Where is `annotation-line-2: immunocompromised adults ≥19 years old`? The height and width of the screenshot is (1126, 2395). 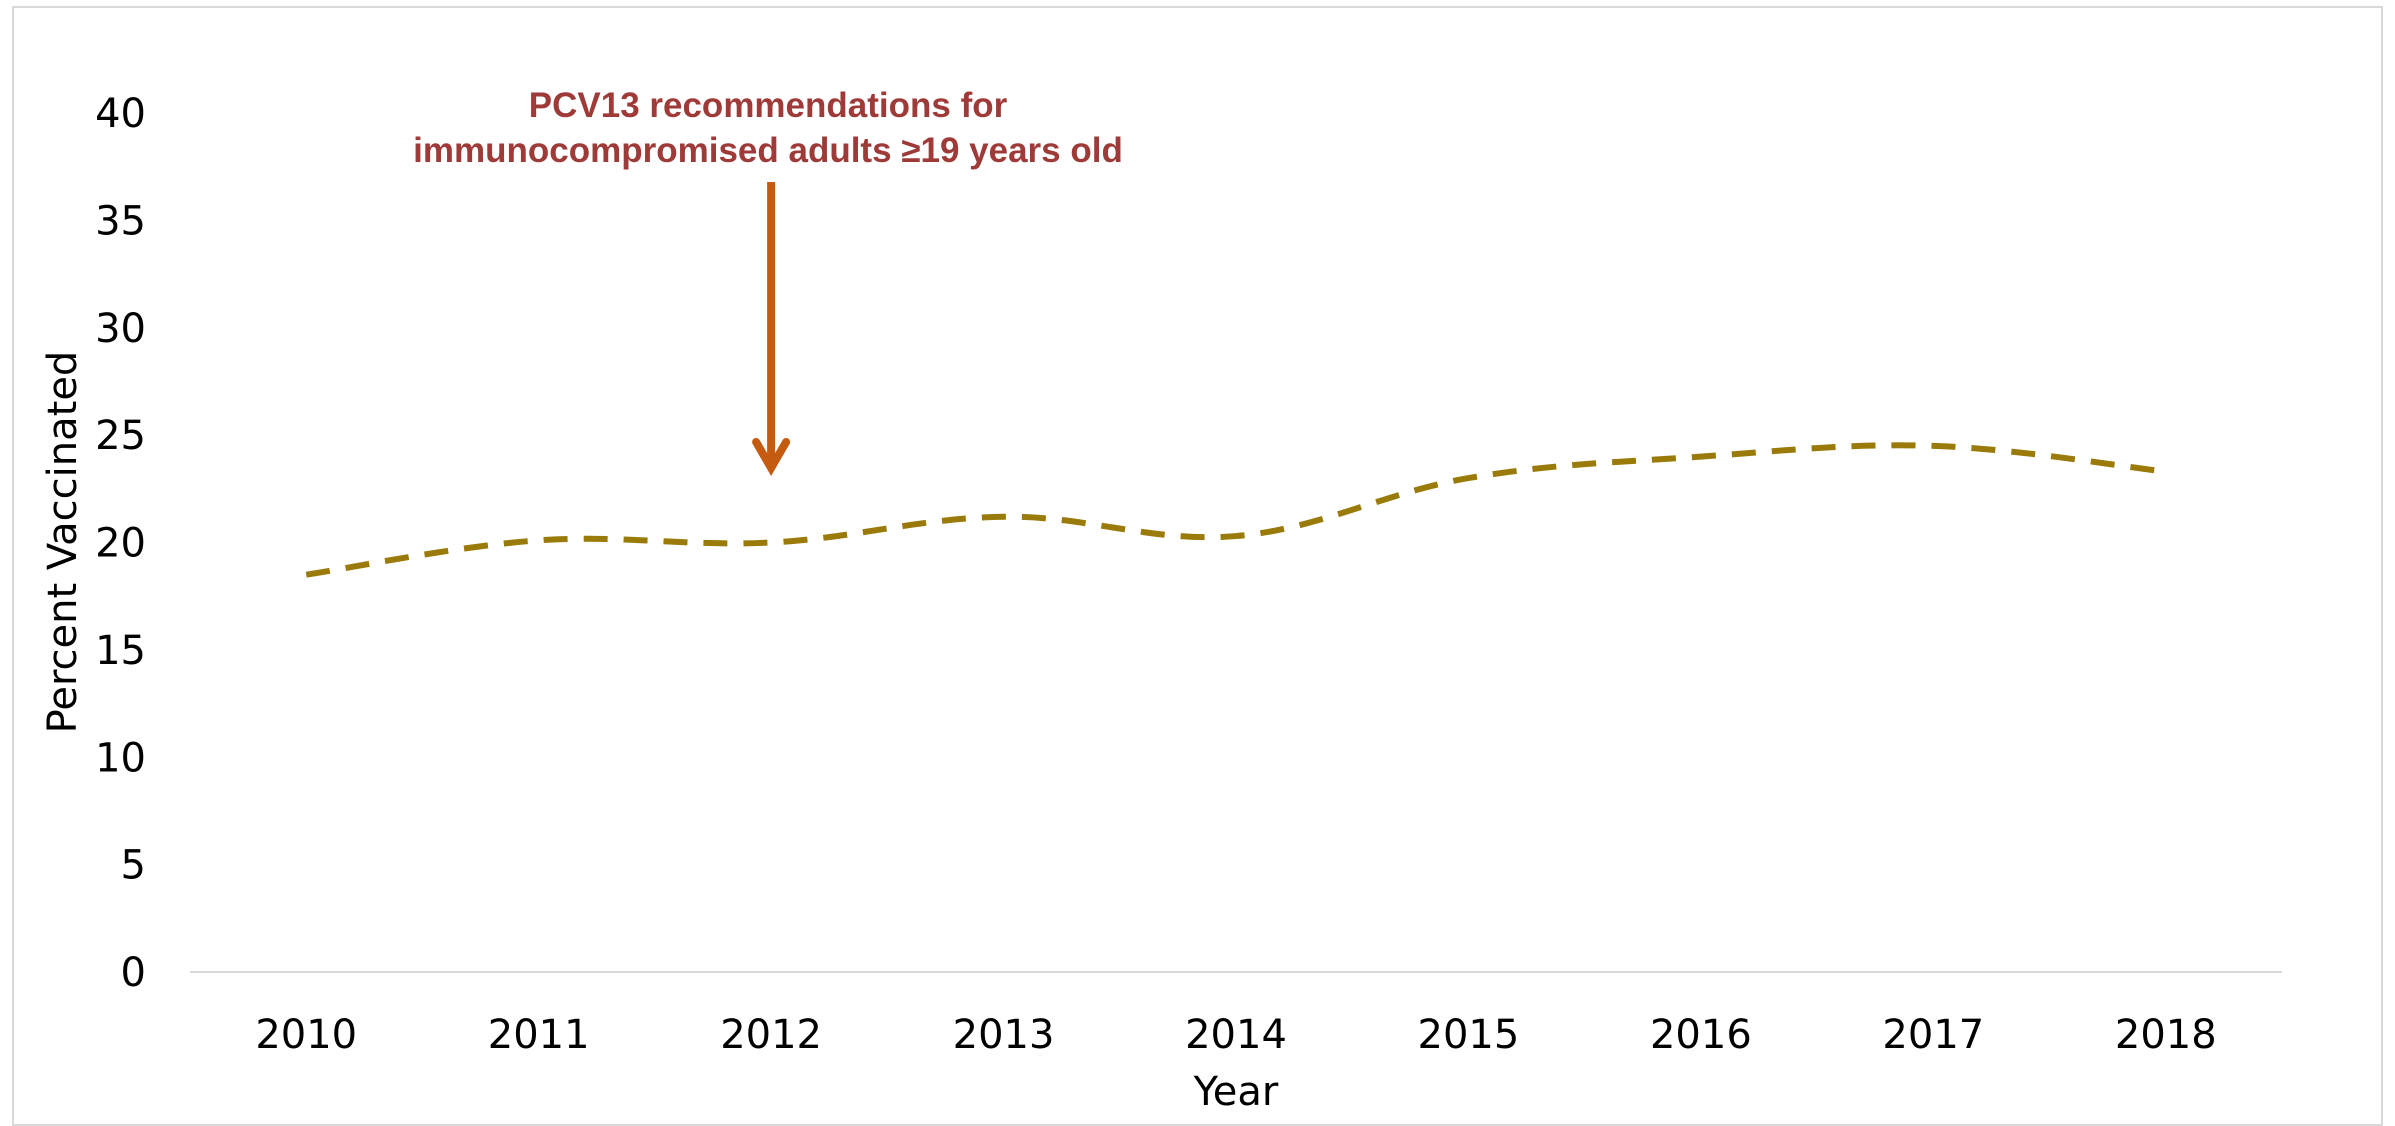
annotation-line-2: immunocompromised adults ≥19 years old is located at coordinates (768, 150).